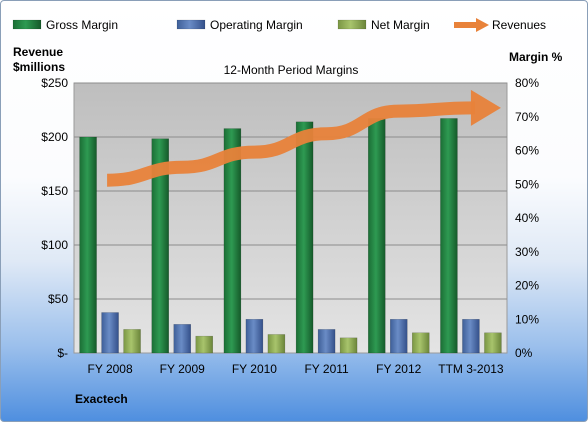  I want to click on left-axis-title-line2: $millions, so click(39, 67).